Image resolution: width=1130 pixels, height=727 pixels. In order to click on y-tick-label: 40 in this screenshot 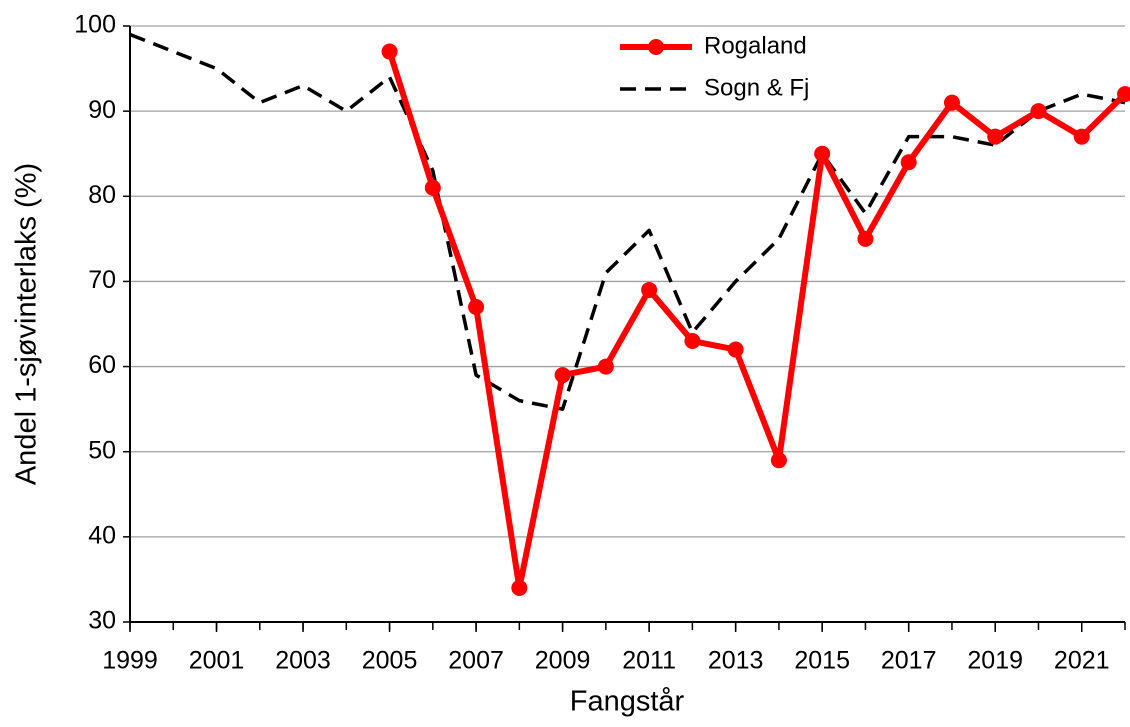, I will do `click(102, 535)`.